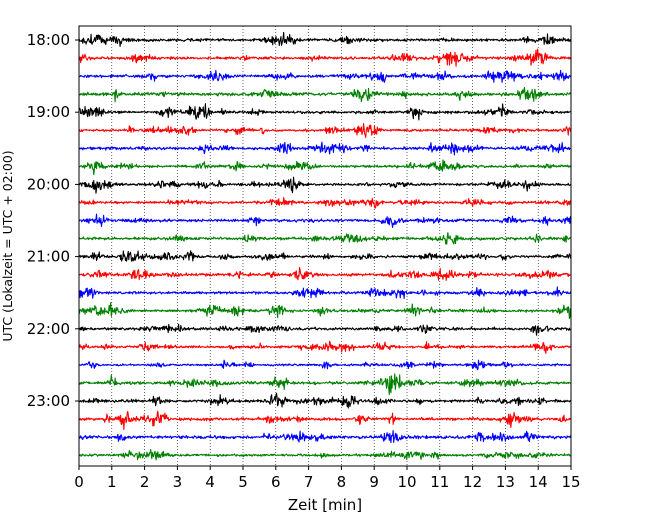 This screenshot has height=520, width=650. What do you see at coordinates (325, 185) in the screenshot?
I see `trace-2000` at bounding box center [325, 185].